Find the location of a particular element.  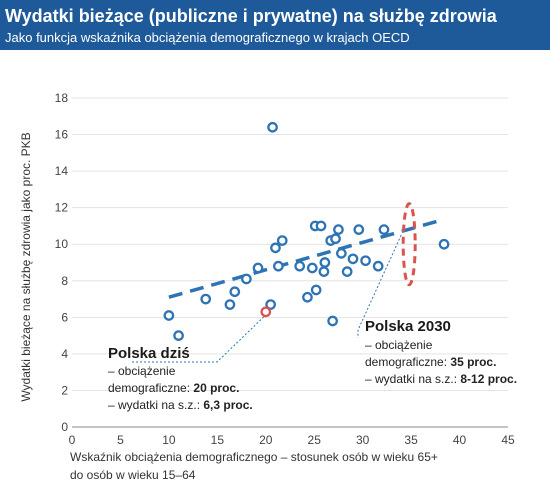

x-tick-label: 5 is located at coordinates (120, 440).